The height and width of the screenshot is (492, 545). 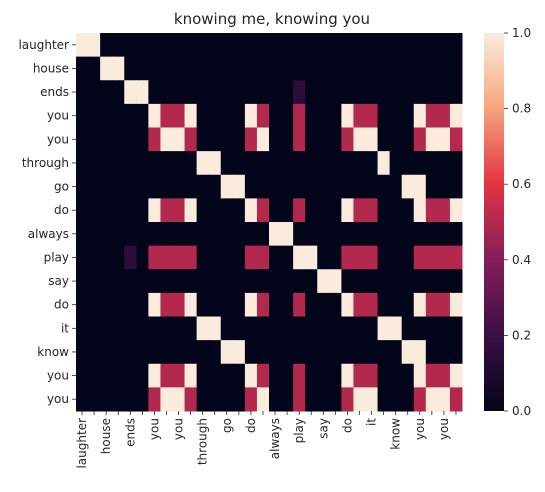 I want to click on column-tick-label: go, so click(x=227, y=425).